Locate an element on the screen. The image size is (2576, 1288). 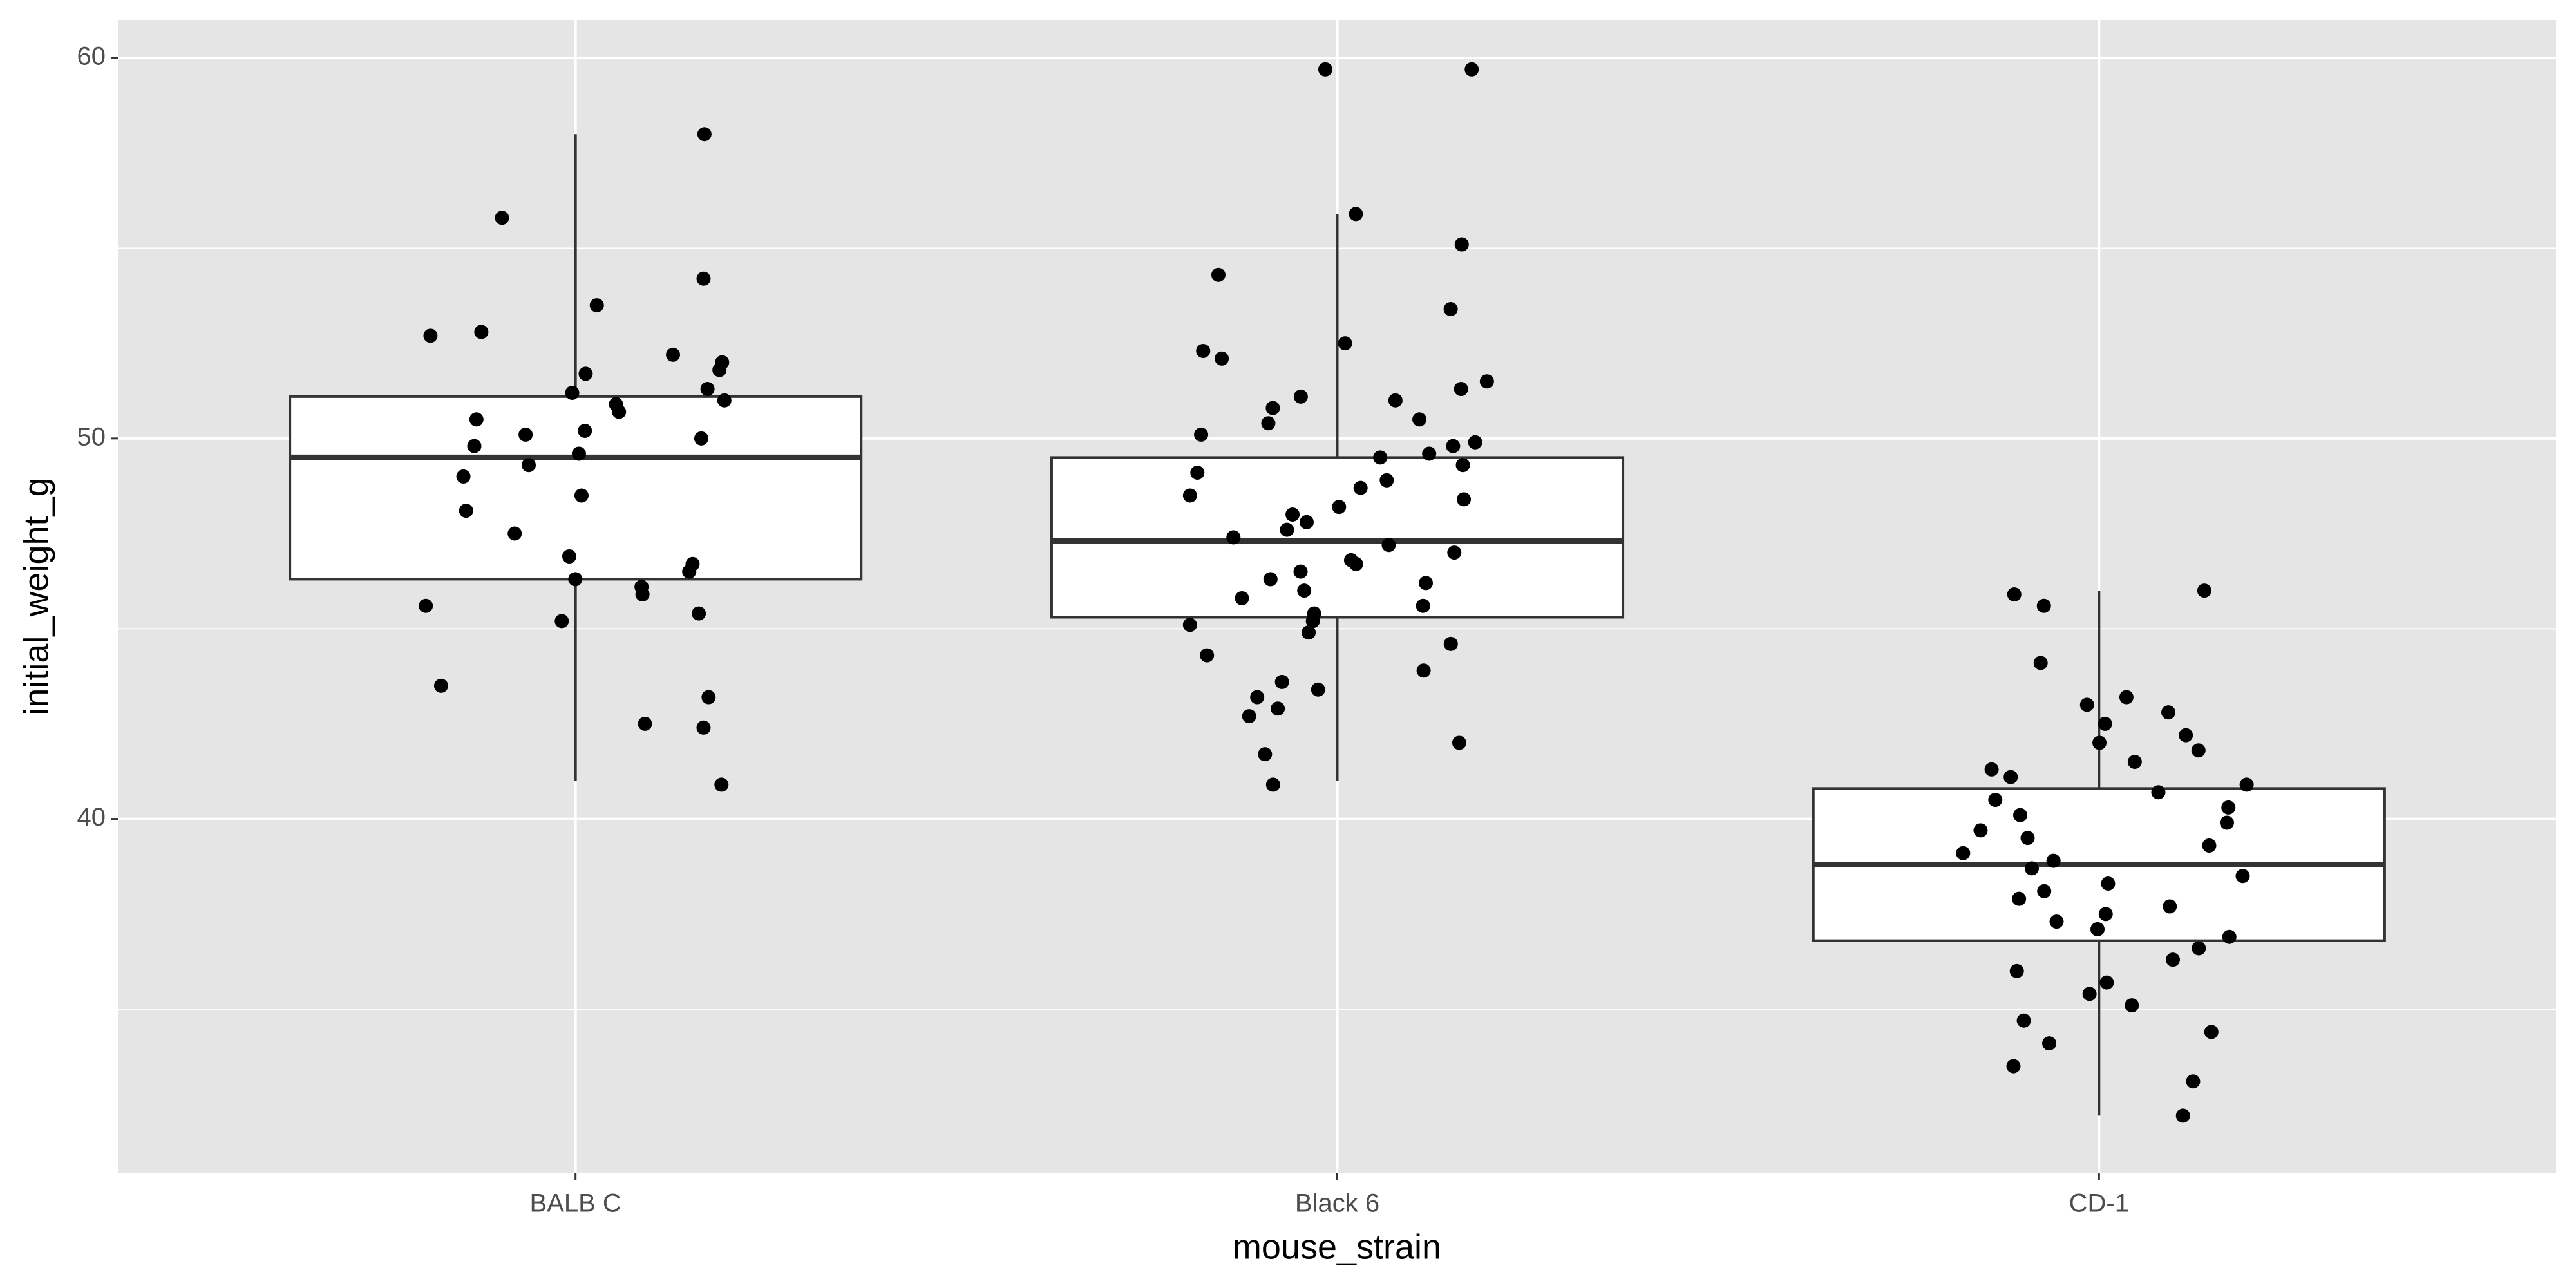
y-tick-label: 60 is located at coordinates (92, 57).